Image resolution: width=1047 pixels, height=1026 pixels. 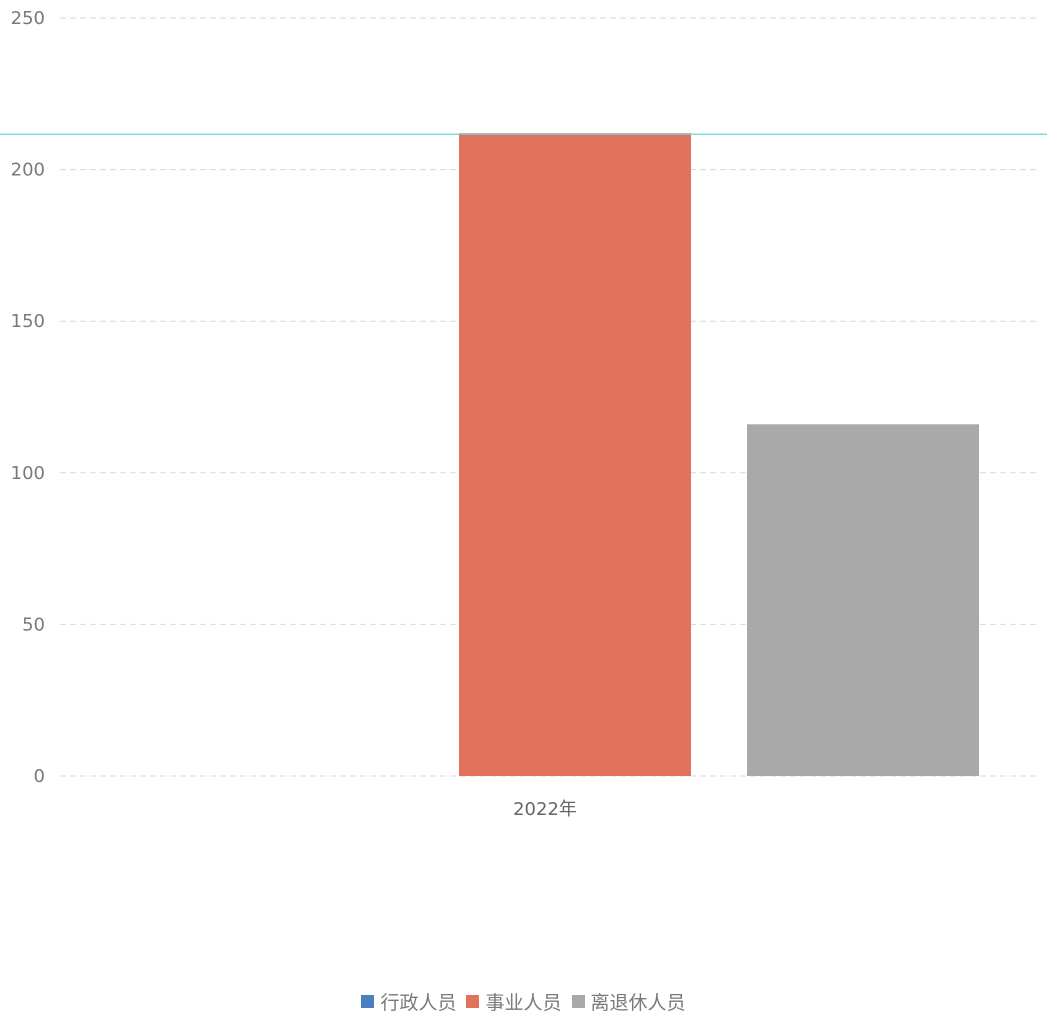 What do you see at coordinates (575, 454) in the screenshot?
I see `bar-事业人员` at bounding box center [575, 454].